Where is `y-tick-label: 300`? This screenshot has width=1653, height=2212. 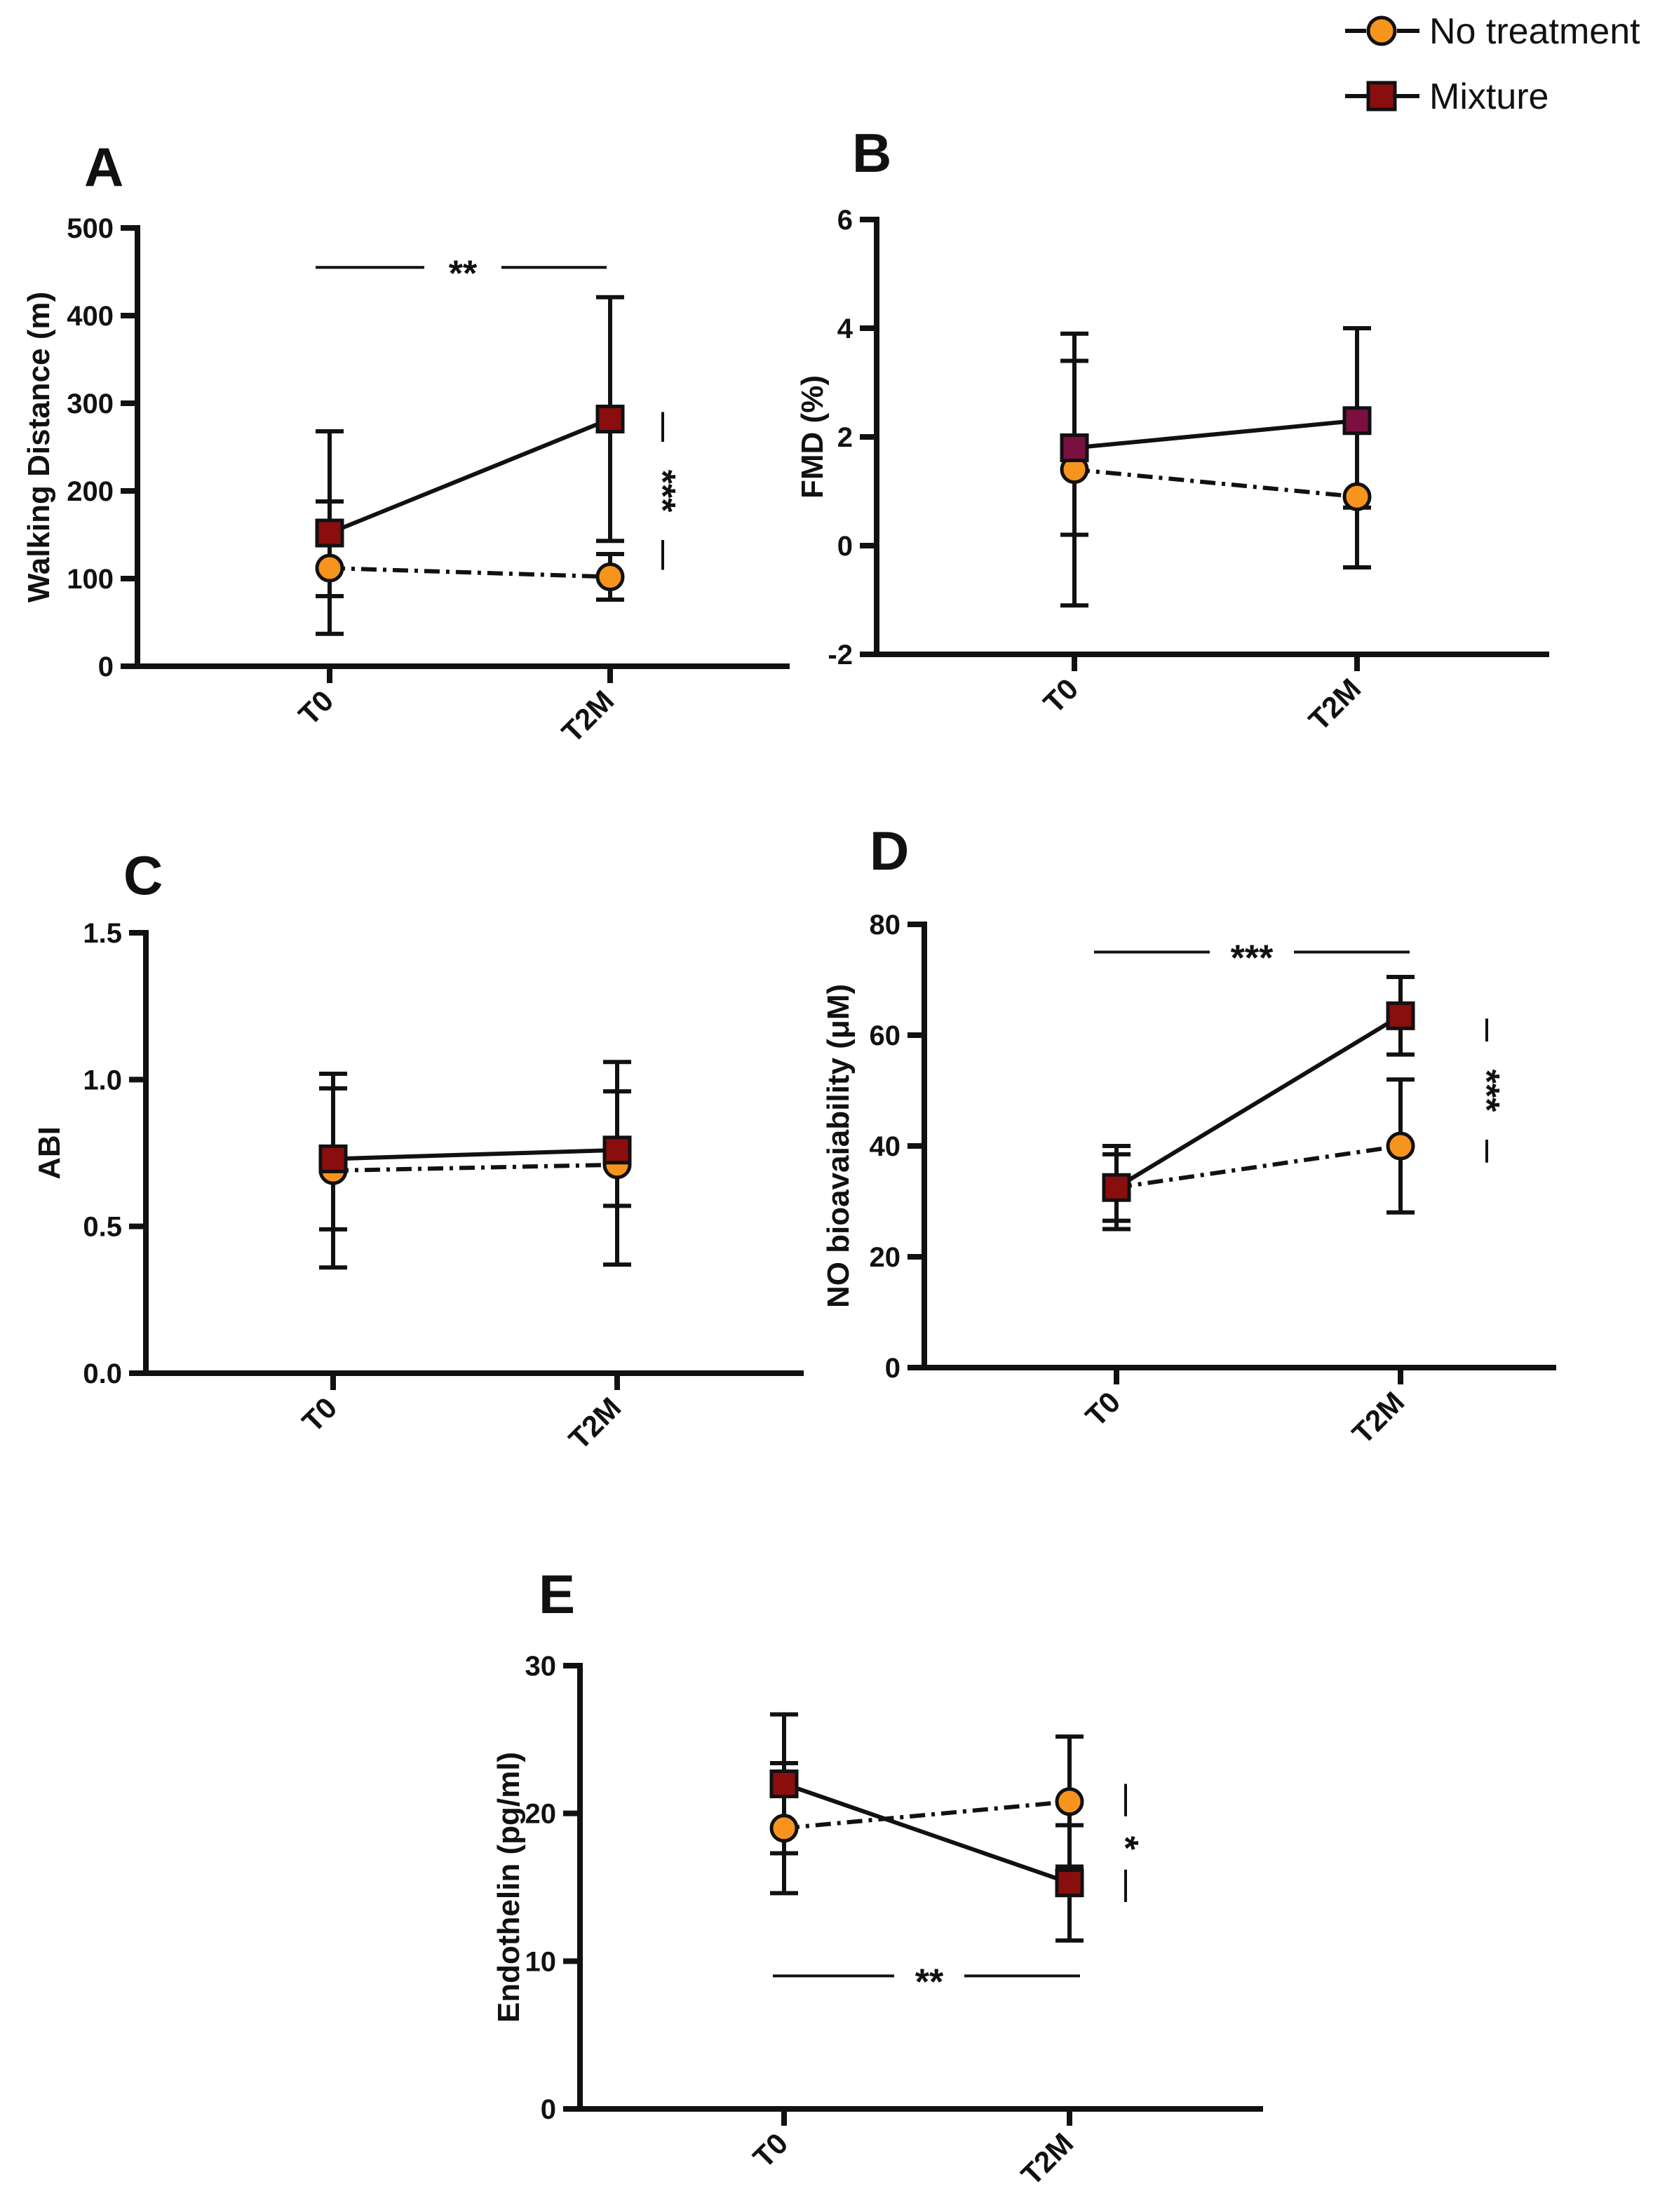 y-tick-label: 300 is located at coordinates (90, 404).